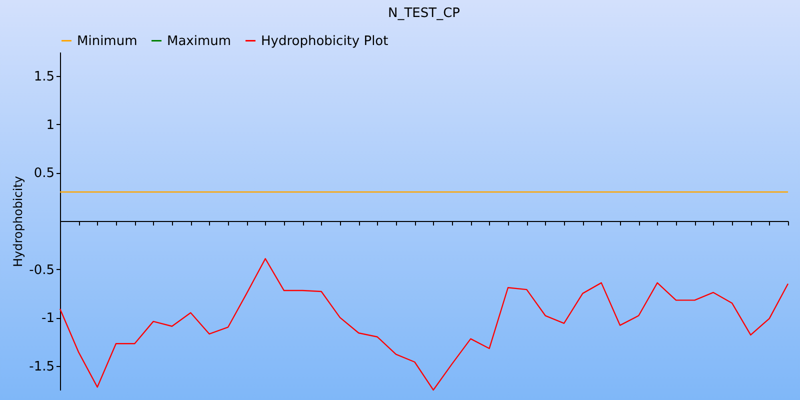 This screenshot has height=400, width=800. Describe the element at coordinates (44, 77) in the screenshot. I see `y-tick-label: 1.5` at that location.